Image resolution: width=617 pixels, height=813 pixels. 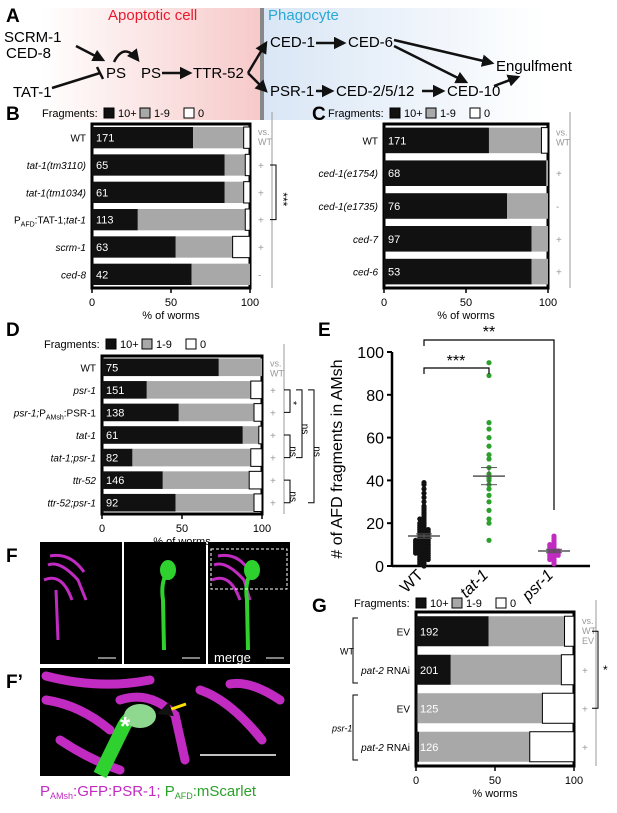 I want to click on ced2512-node: CED-2/5/12, so click(x=375, y=91).